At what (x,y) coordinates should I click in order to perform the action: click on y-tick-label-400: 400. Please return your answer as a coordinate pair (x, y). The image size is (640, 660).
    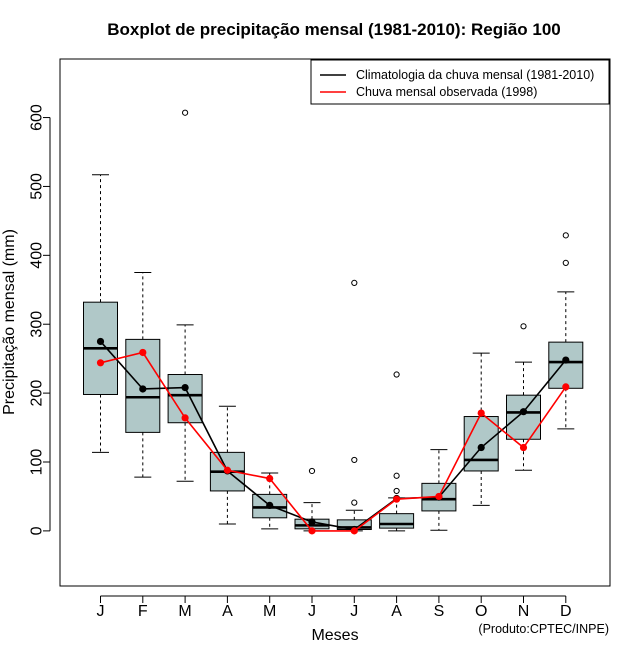
    Looking at the image, I should click on (37, 255).